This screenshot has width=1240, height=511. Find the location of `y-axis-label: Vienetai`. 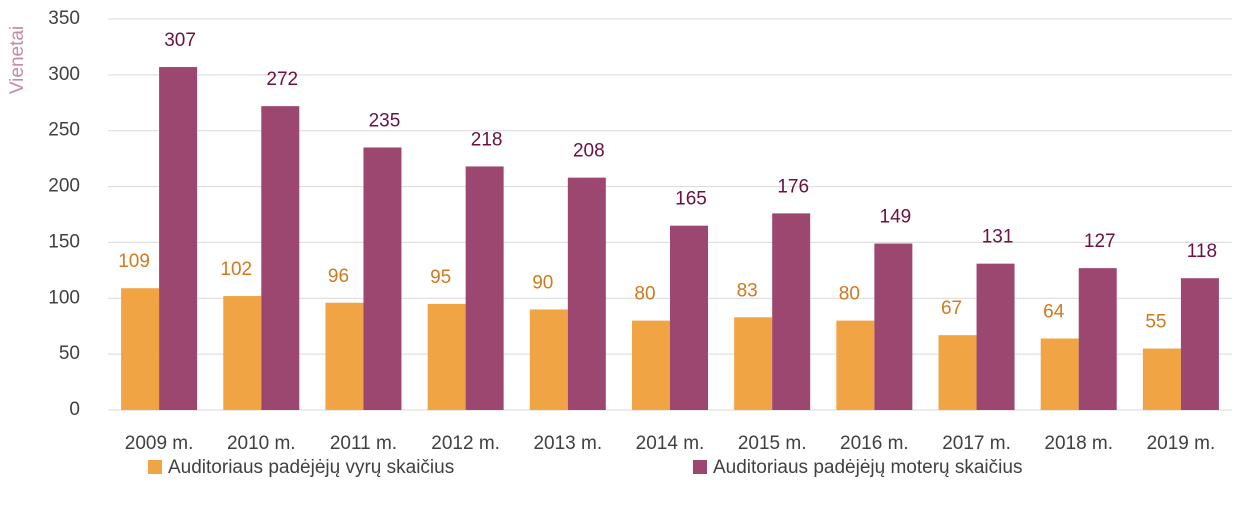

y-axis-label: Vienetai is located at coordinates (17, 60).